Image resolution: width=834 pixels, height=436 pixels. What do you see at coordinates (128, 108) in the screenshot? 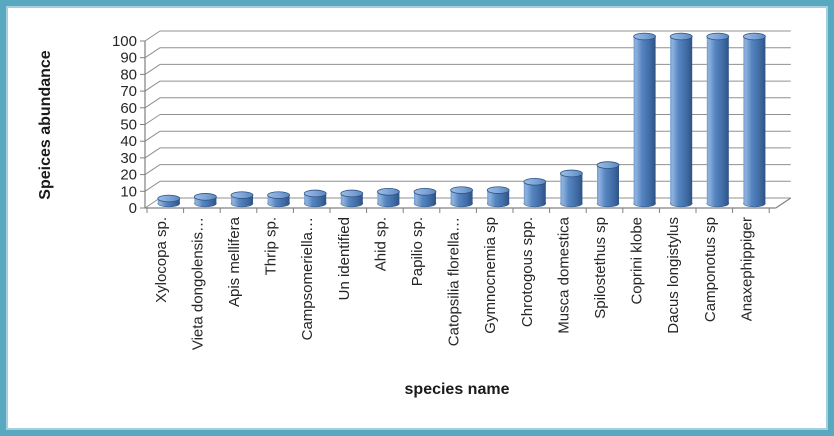
I see `y-tick-label: 60` at bounding box center [128, 108].